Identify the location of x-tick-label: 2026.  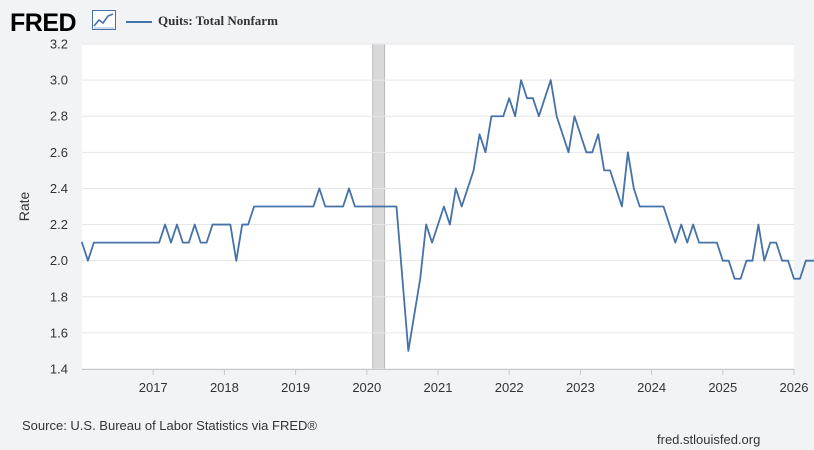
(794, 387).